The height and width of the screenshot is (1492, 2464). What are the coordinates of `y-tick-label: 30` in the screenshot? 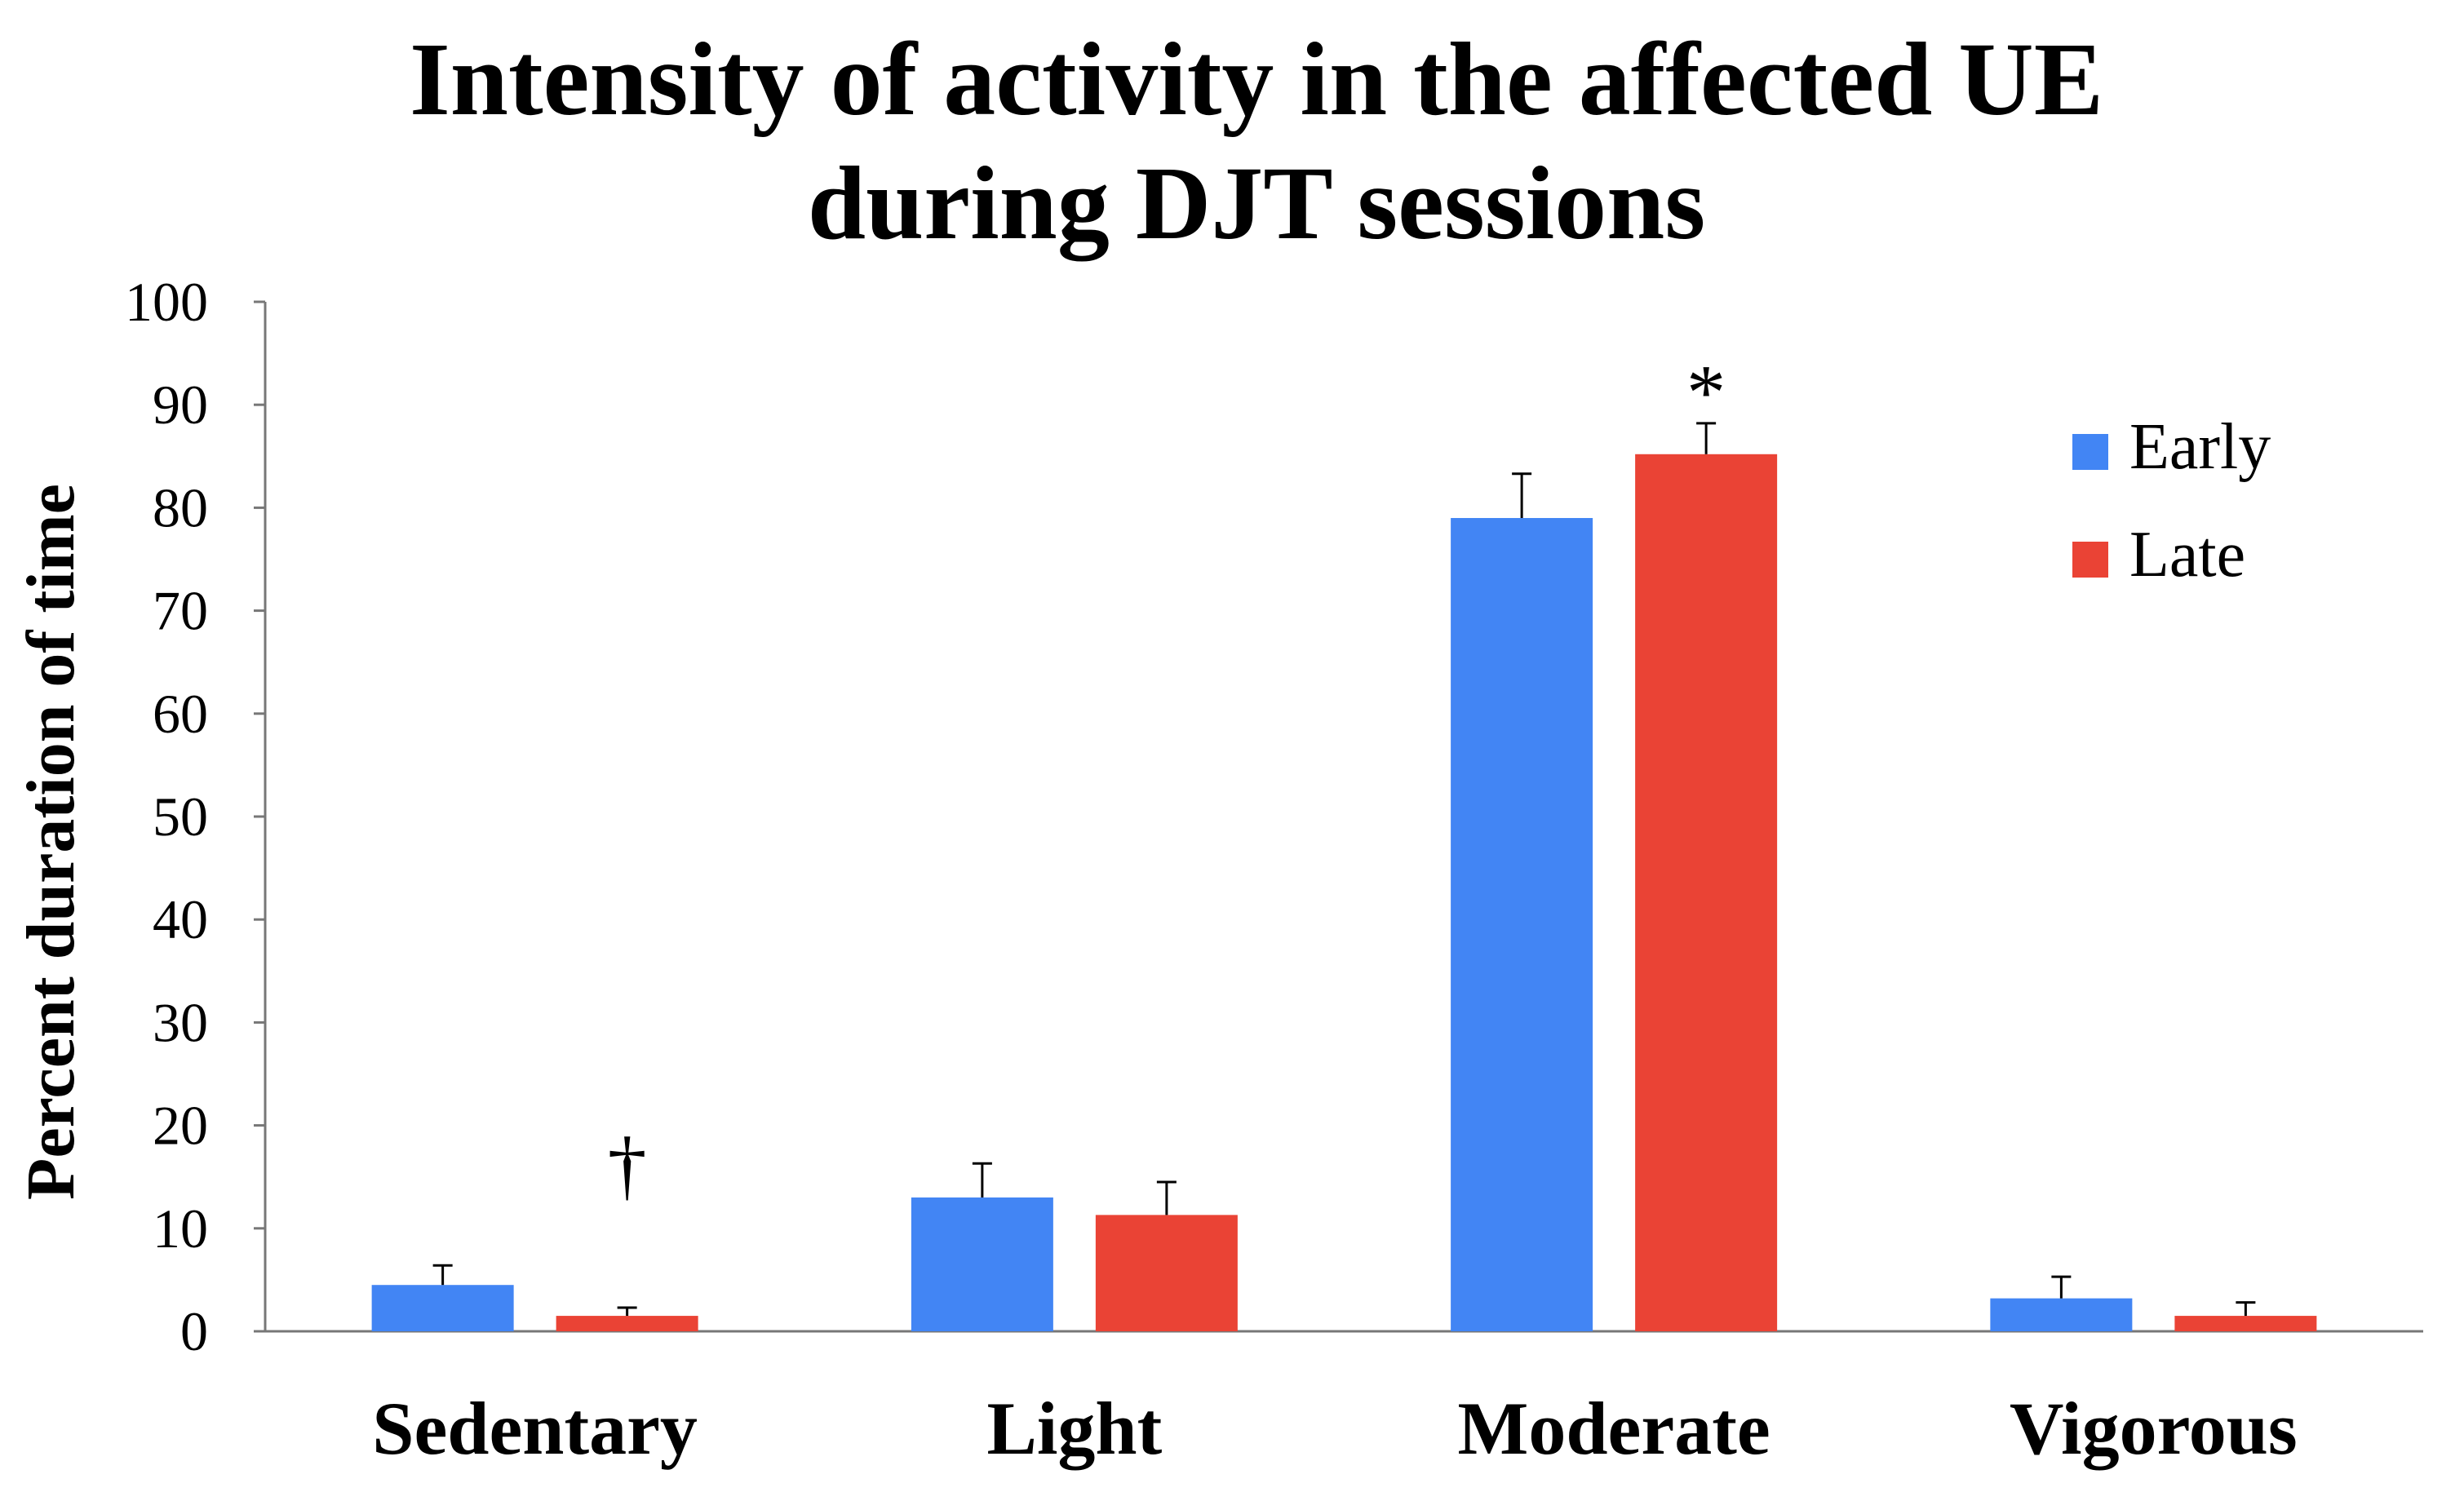 It's located at (180, 1022).